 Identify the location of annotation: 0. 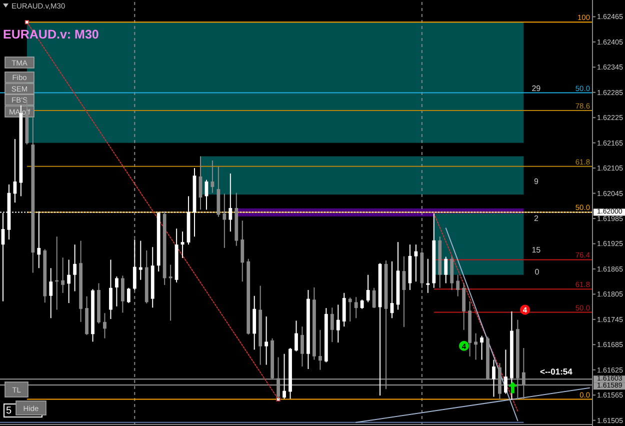
(537, 272).